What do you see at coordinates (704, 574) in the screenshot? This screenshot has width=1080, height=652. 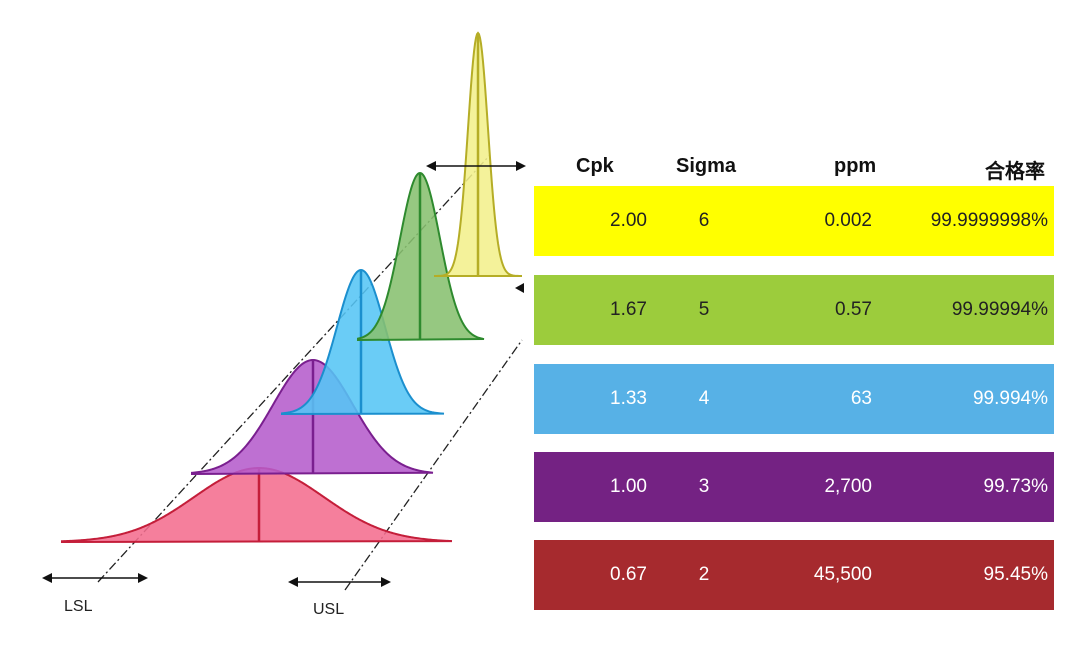 I see `sigma-value: 2` at bounding box center [704, 574].